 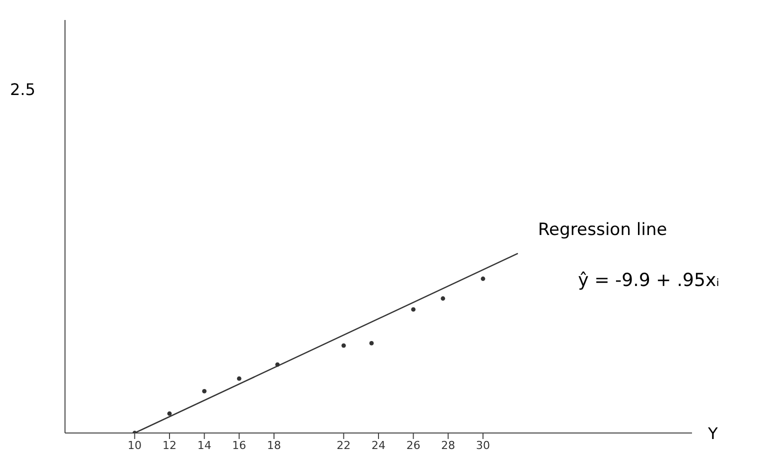 I want to click on x-tick-label: 14, so click(x=204, y=445).